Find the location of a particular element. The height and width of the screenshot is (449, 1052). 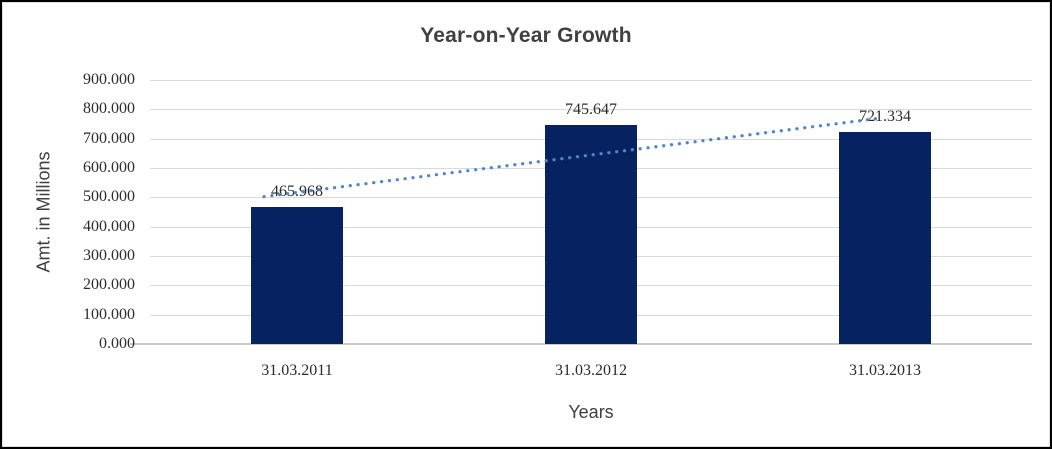

y-tick-label: 800.000 is located at coordinates (109, 109).